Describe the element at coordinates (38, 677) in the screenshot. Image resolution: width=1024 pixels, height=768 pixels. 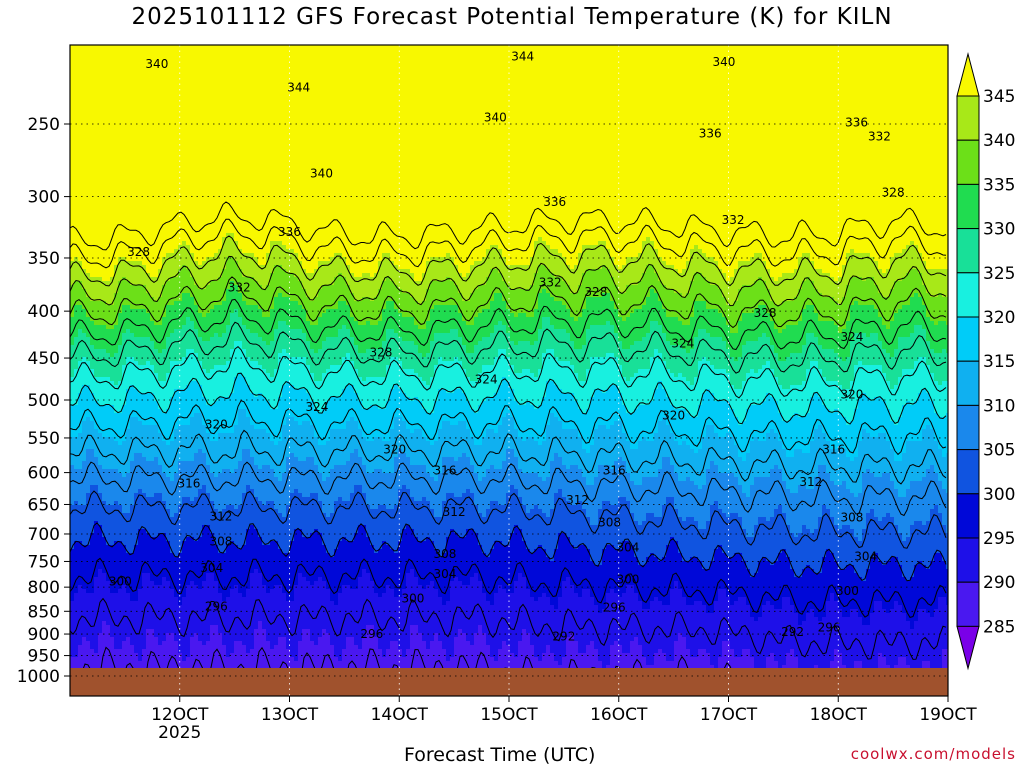
I see `y-tick-label: 1000` at that location.